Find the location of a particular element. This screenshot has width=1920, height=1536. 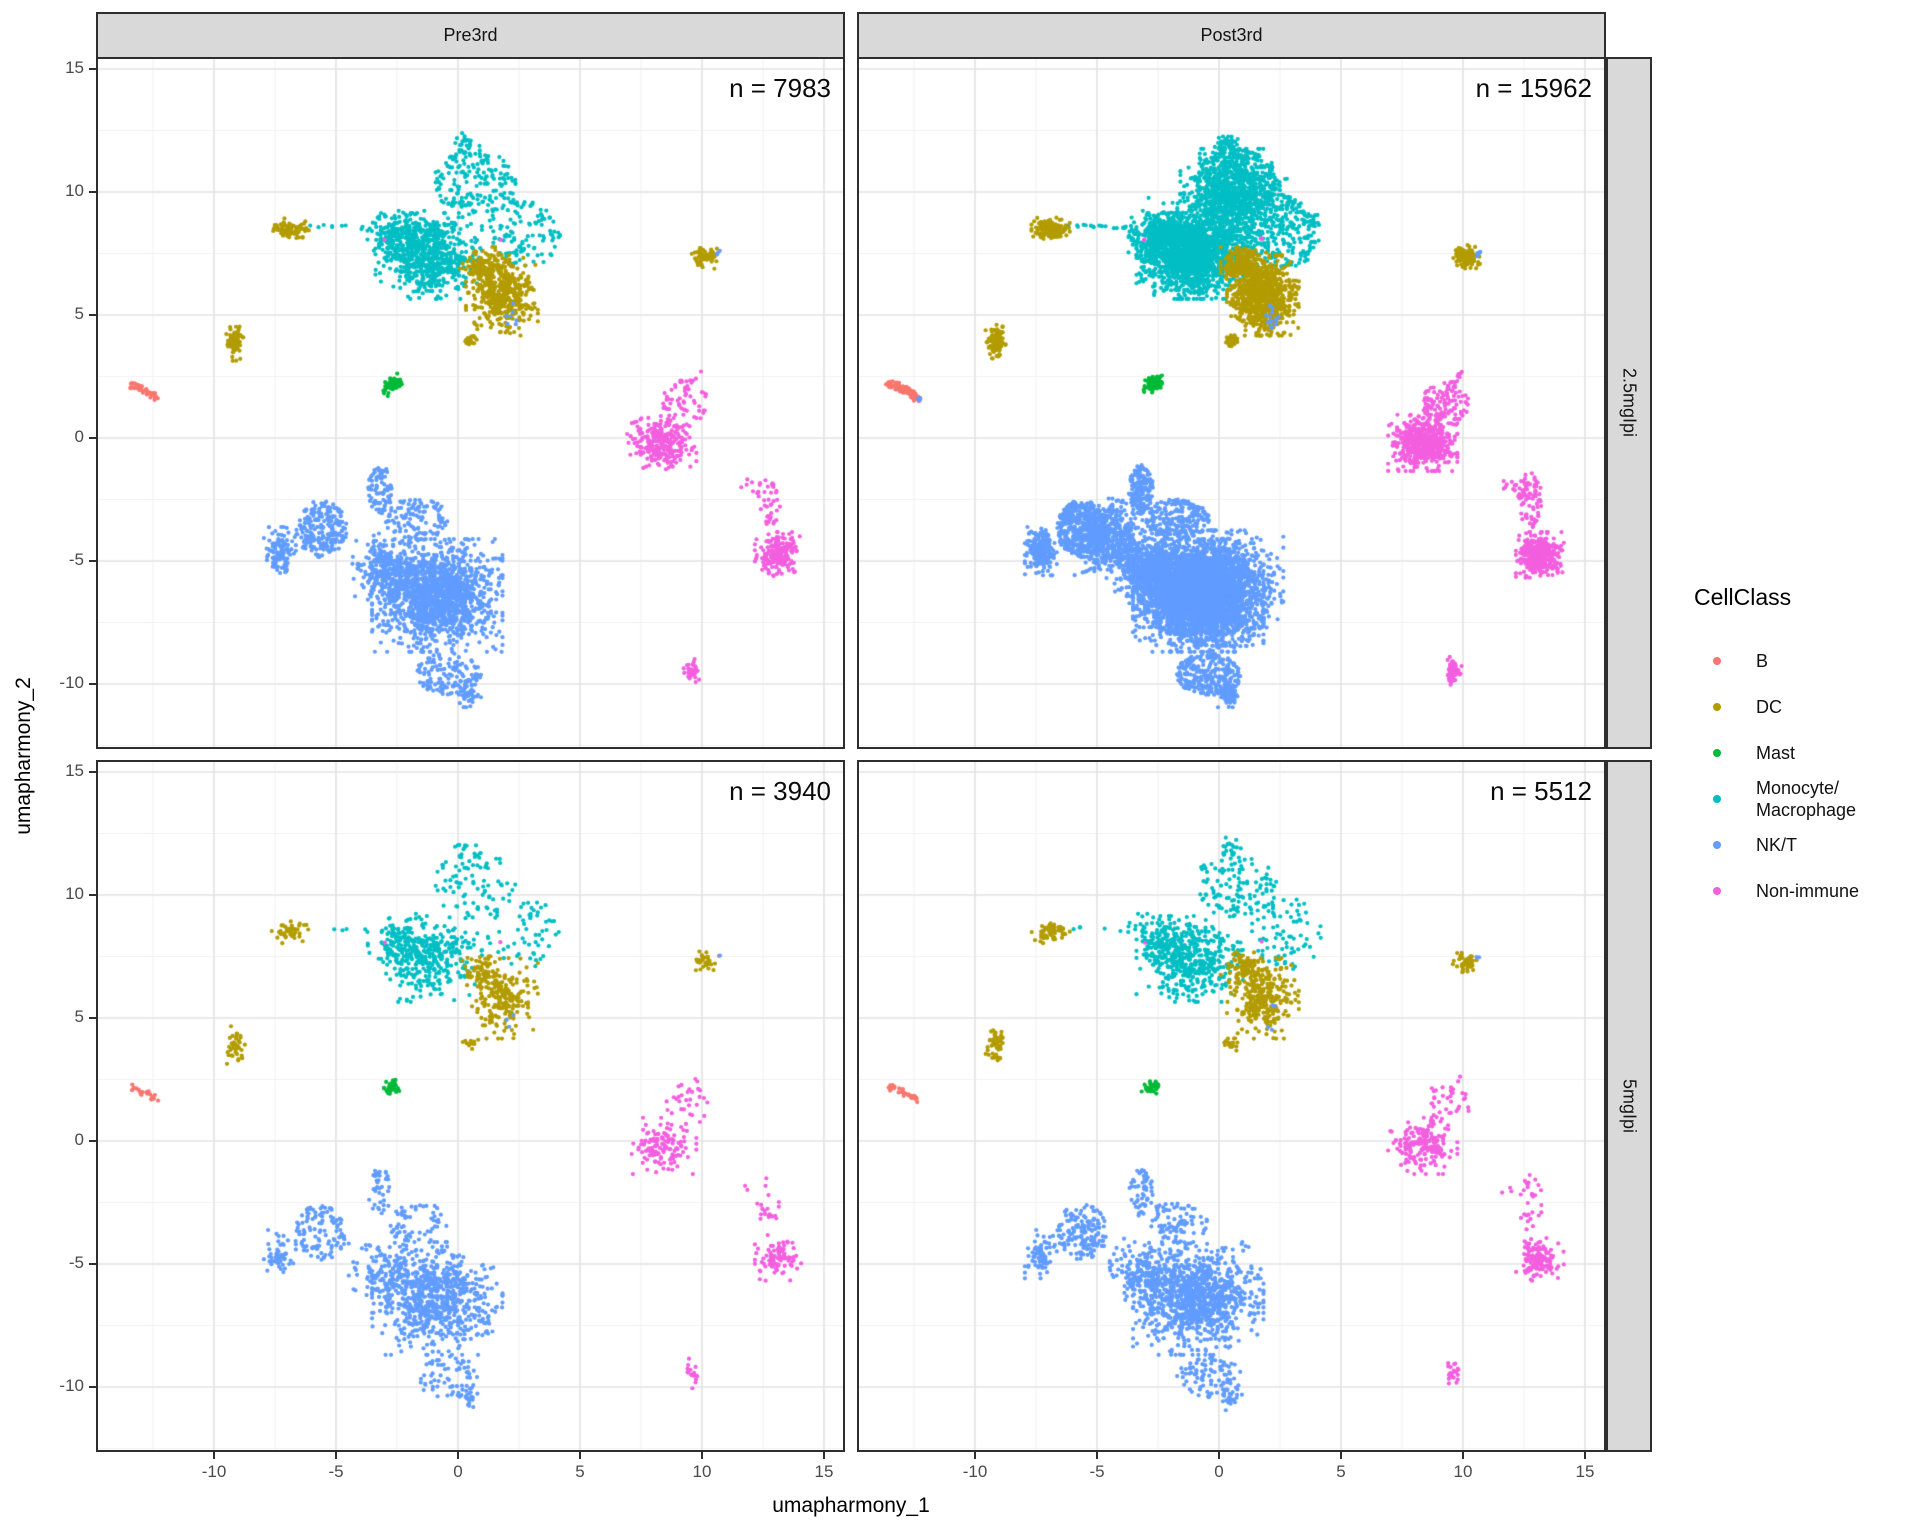

facet-n-label: n = 15962 is located at coordinates (1533, 88).